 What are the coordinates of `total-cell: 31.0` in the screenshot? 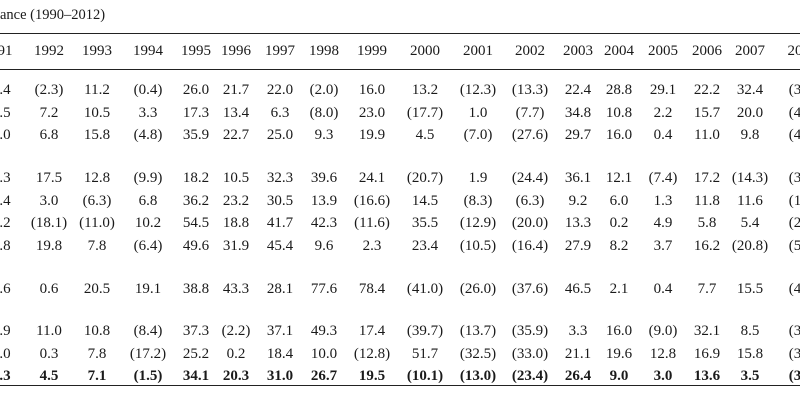 It's located at (280, 376).